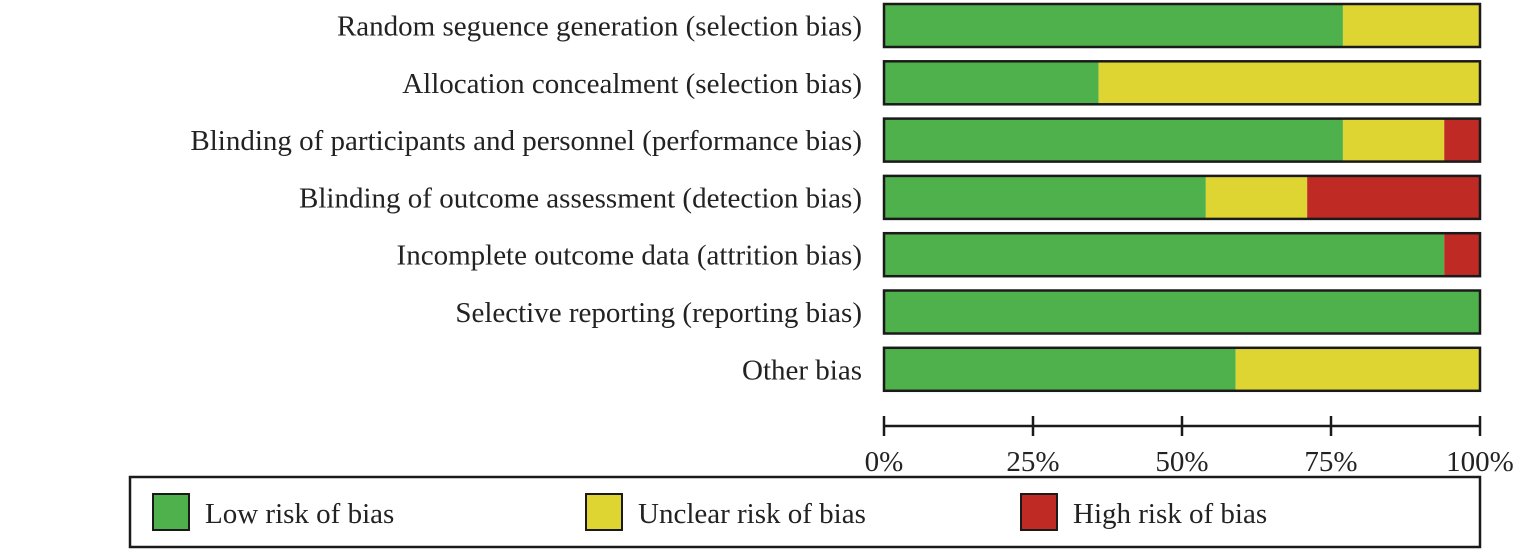 The height and width of the screenshot is (552, 1519). I want to click on category-label: Selective reporting (reporting bias), so click(658, 313).